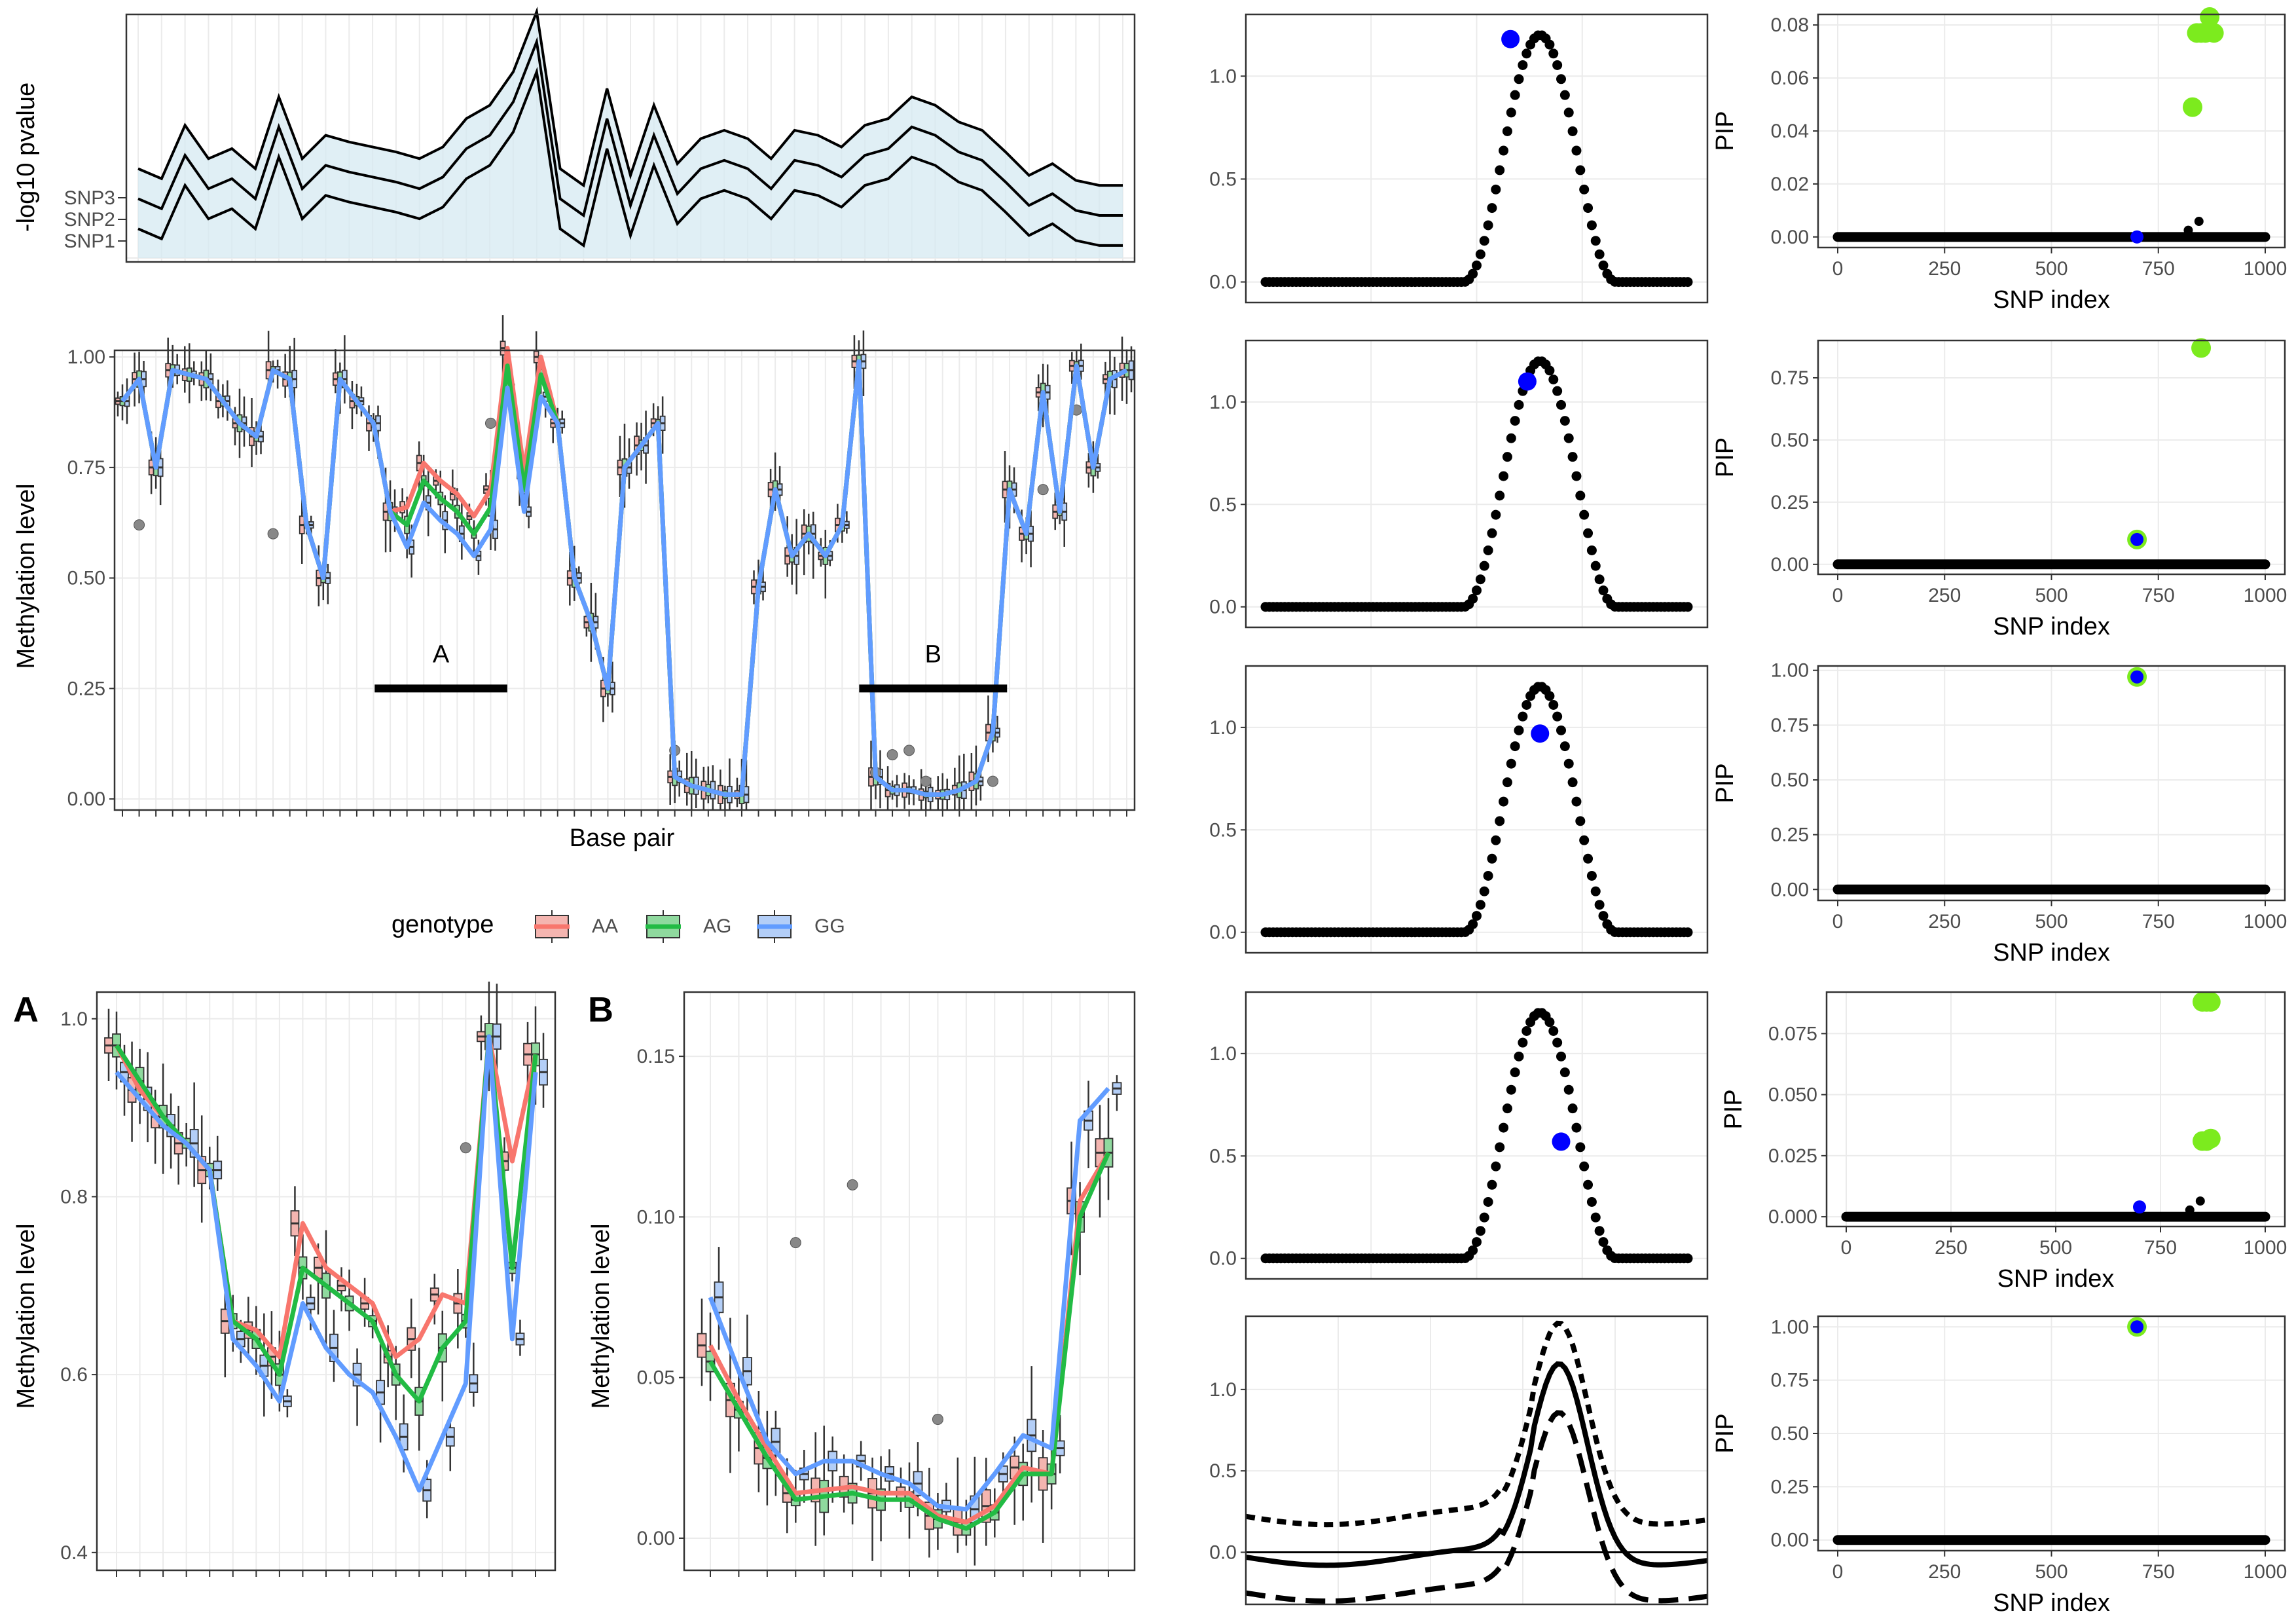  Describe the element at coordinates (1790, 835) in the screenshot. I see `pip-ytick: 0.25` at that location.